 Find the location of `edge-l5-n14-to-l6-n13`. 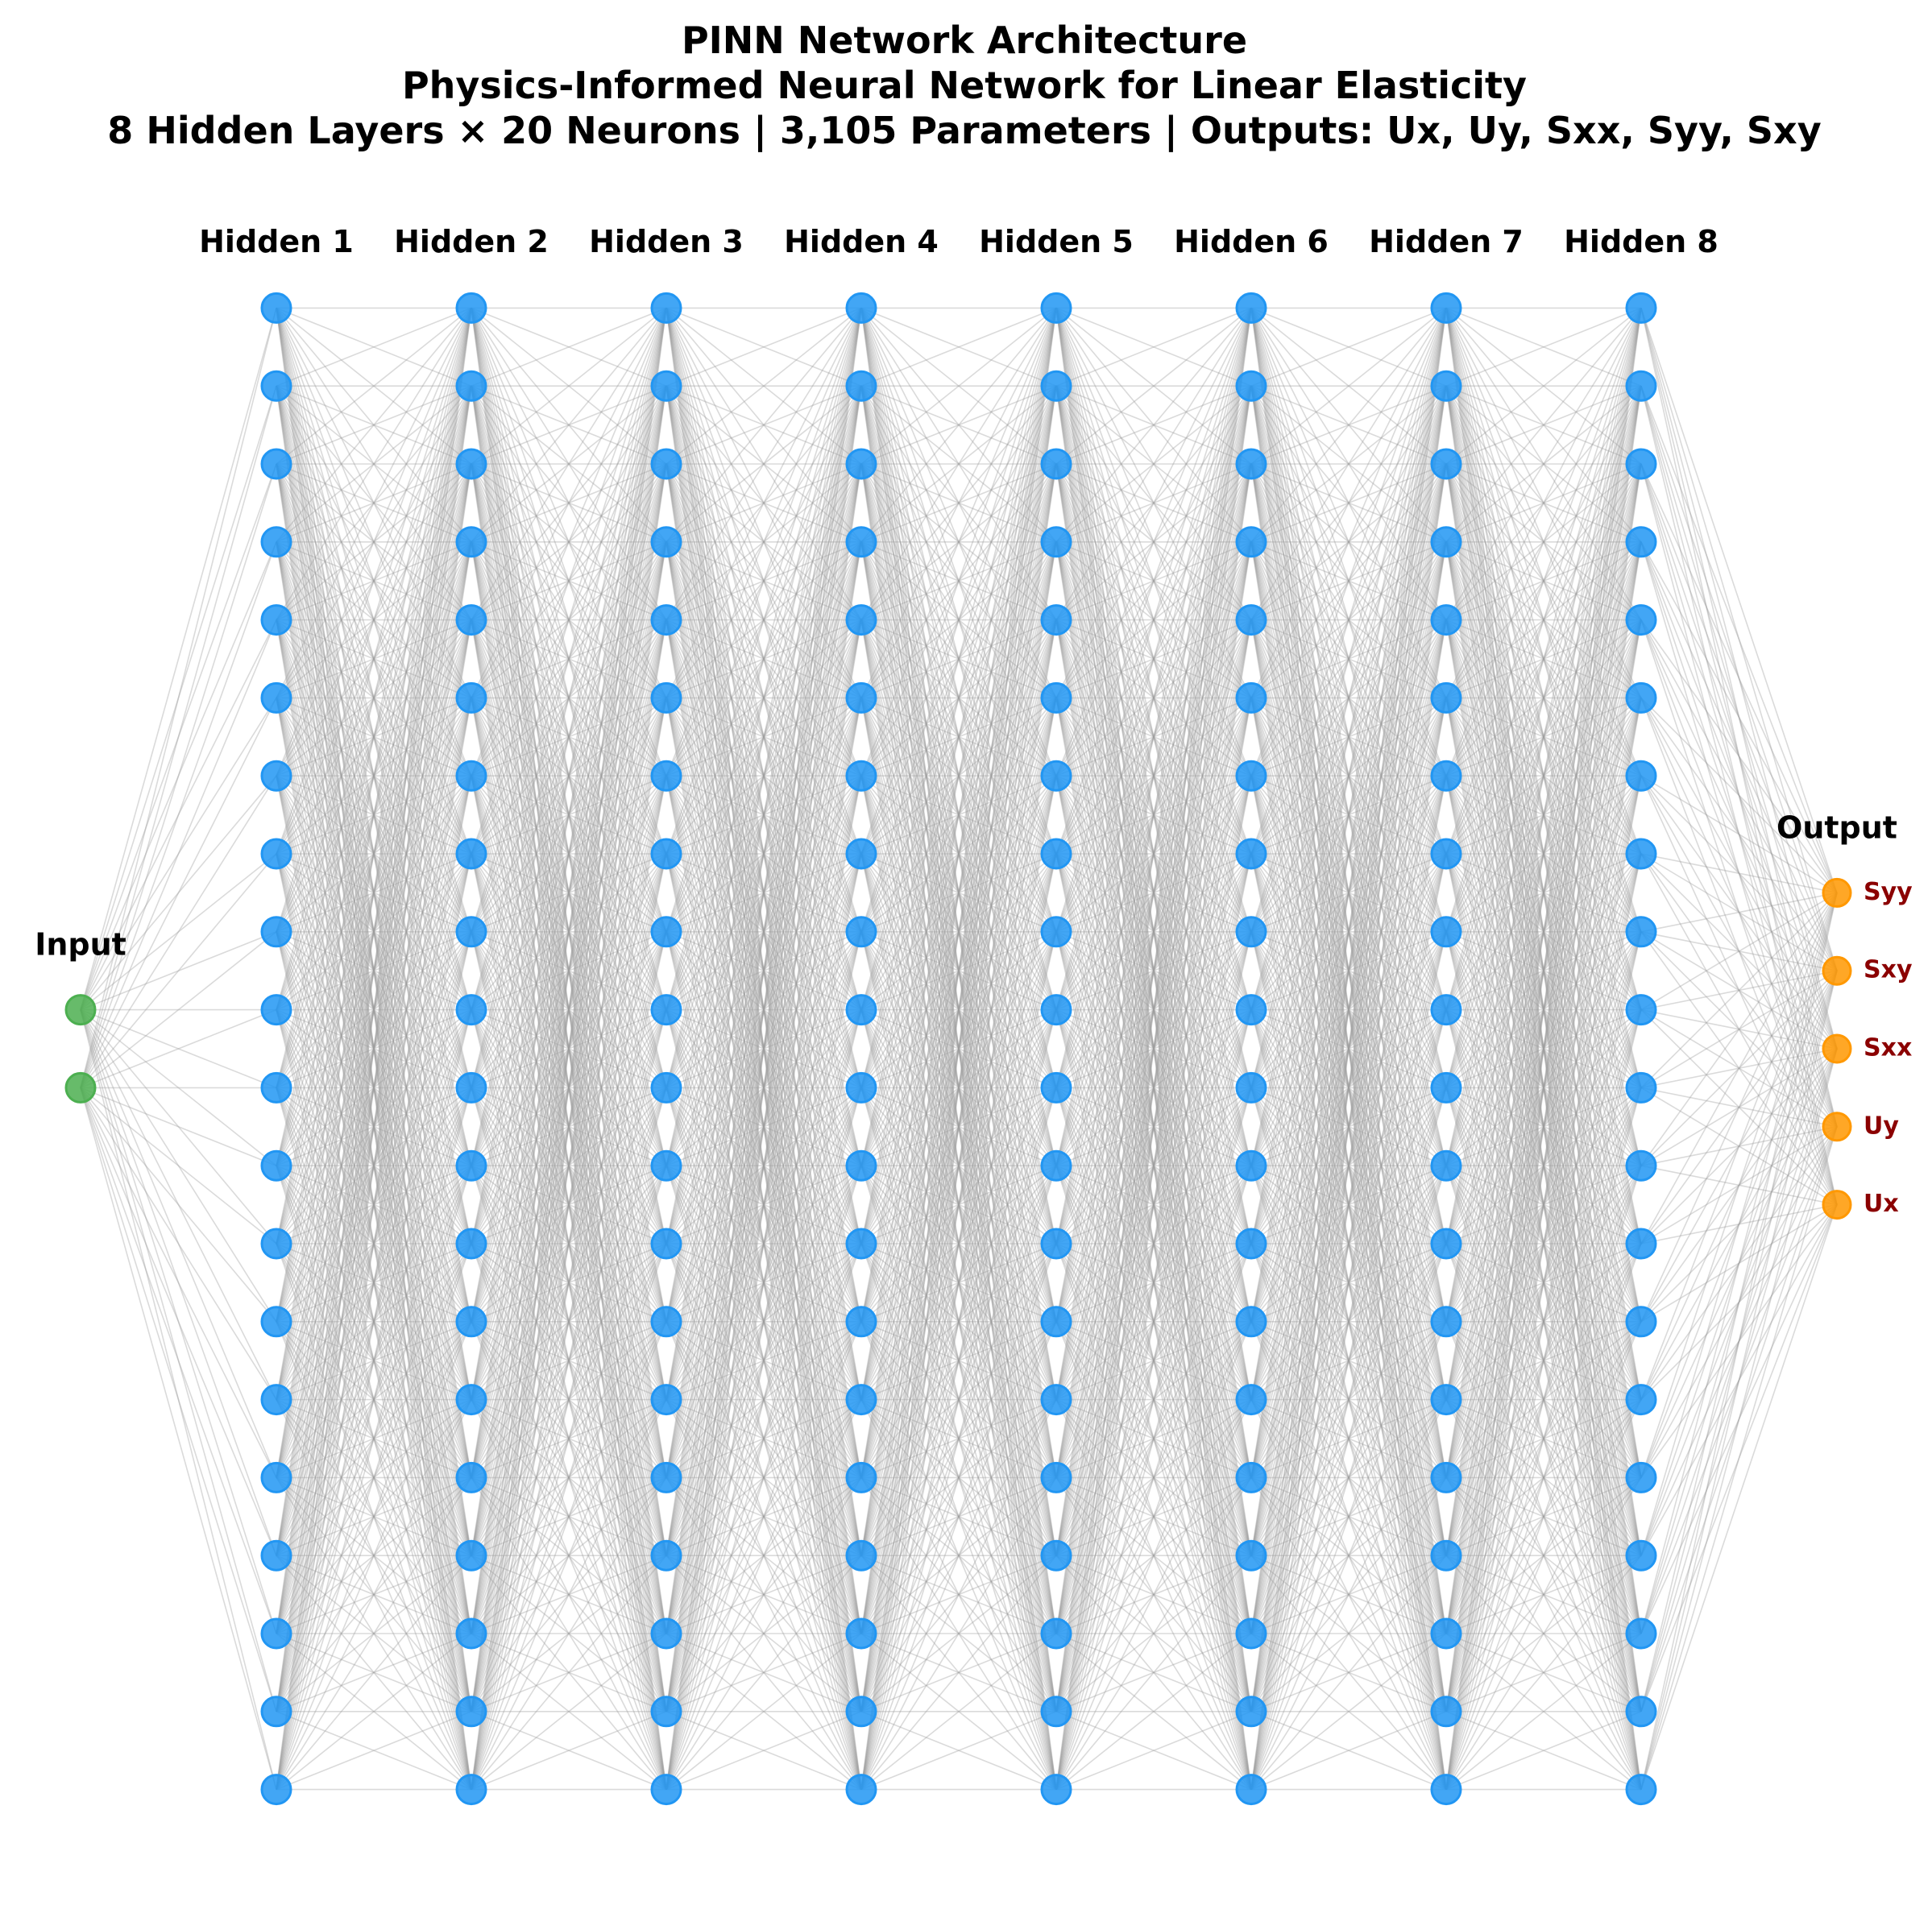

edge-l5-n14-to-l6-n13 is located at coordinates (1153, 1361).